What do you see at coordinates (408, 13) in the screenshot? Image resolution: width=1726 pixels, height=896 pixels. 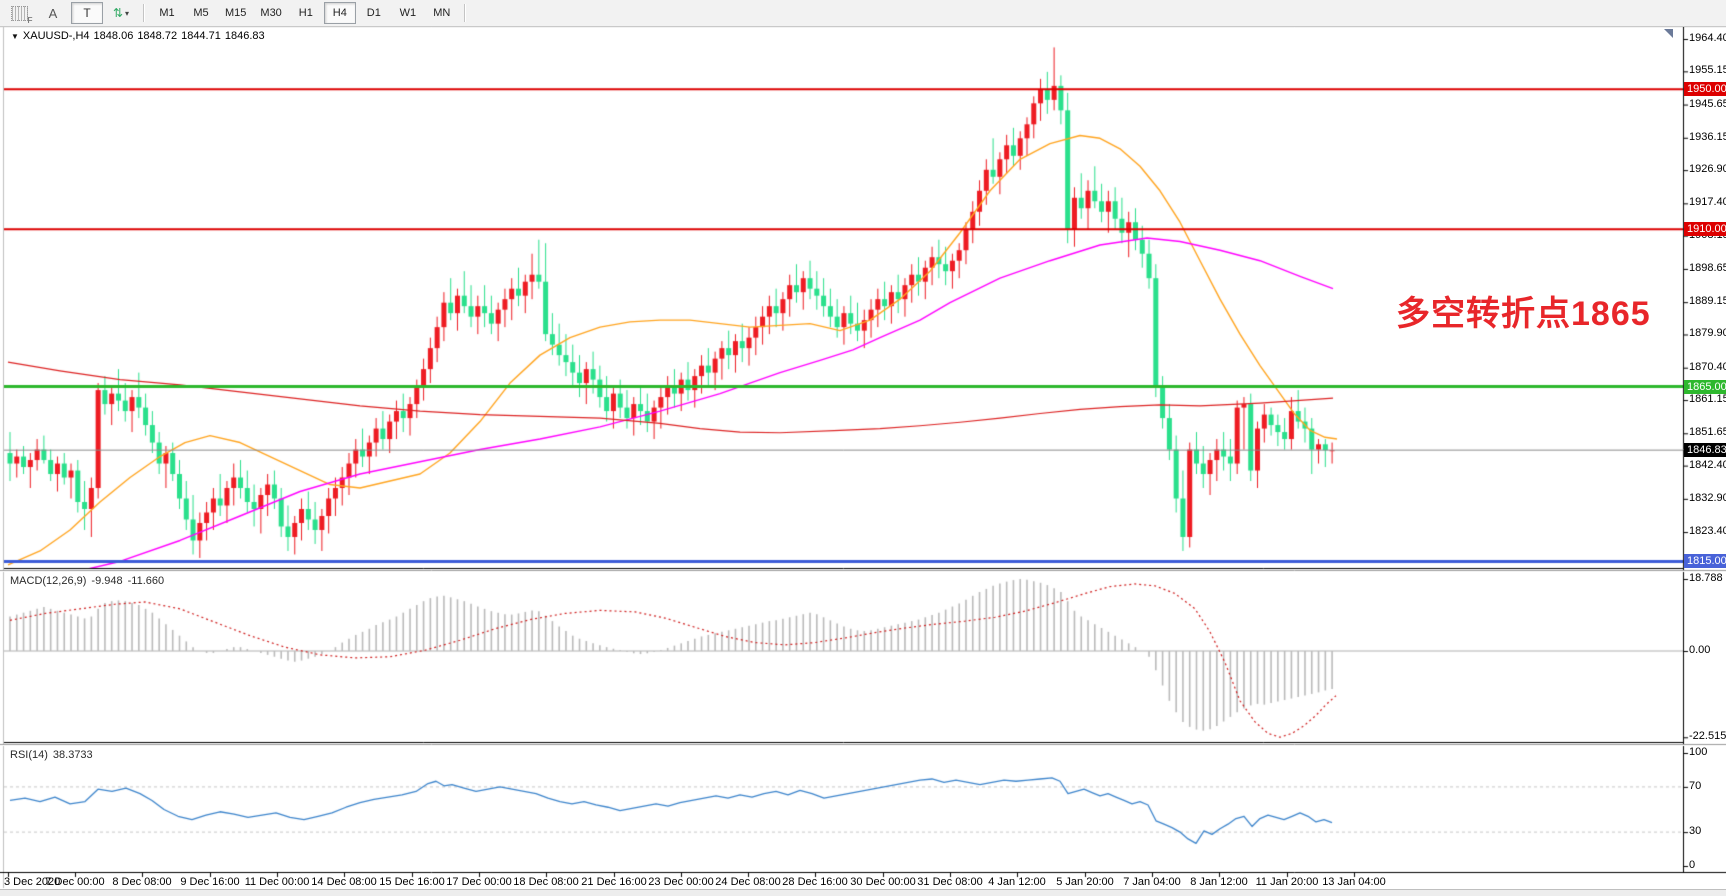 I see `tf-w1-button: W1` at bounding box center [408, 13].